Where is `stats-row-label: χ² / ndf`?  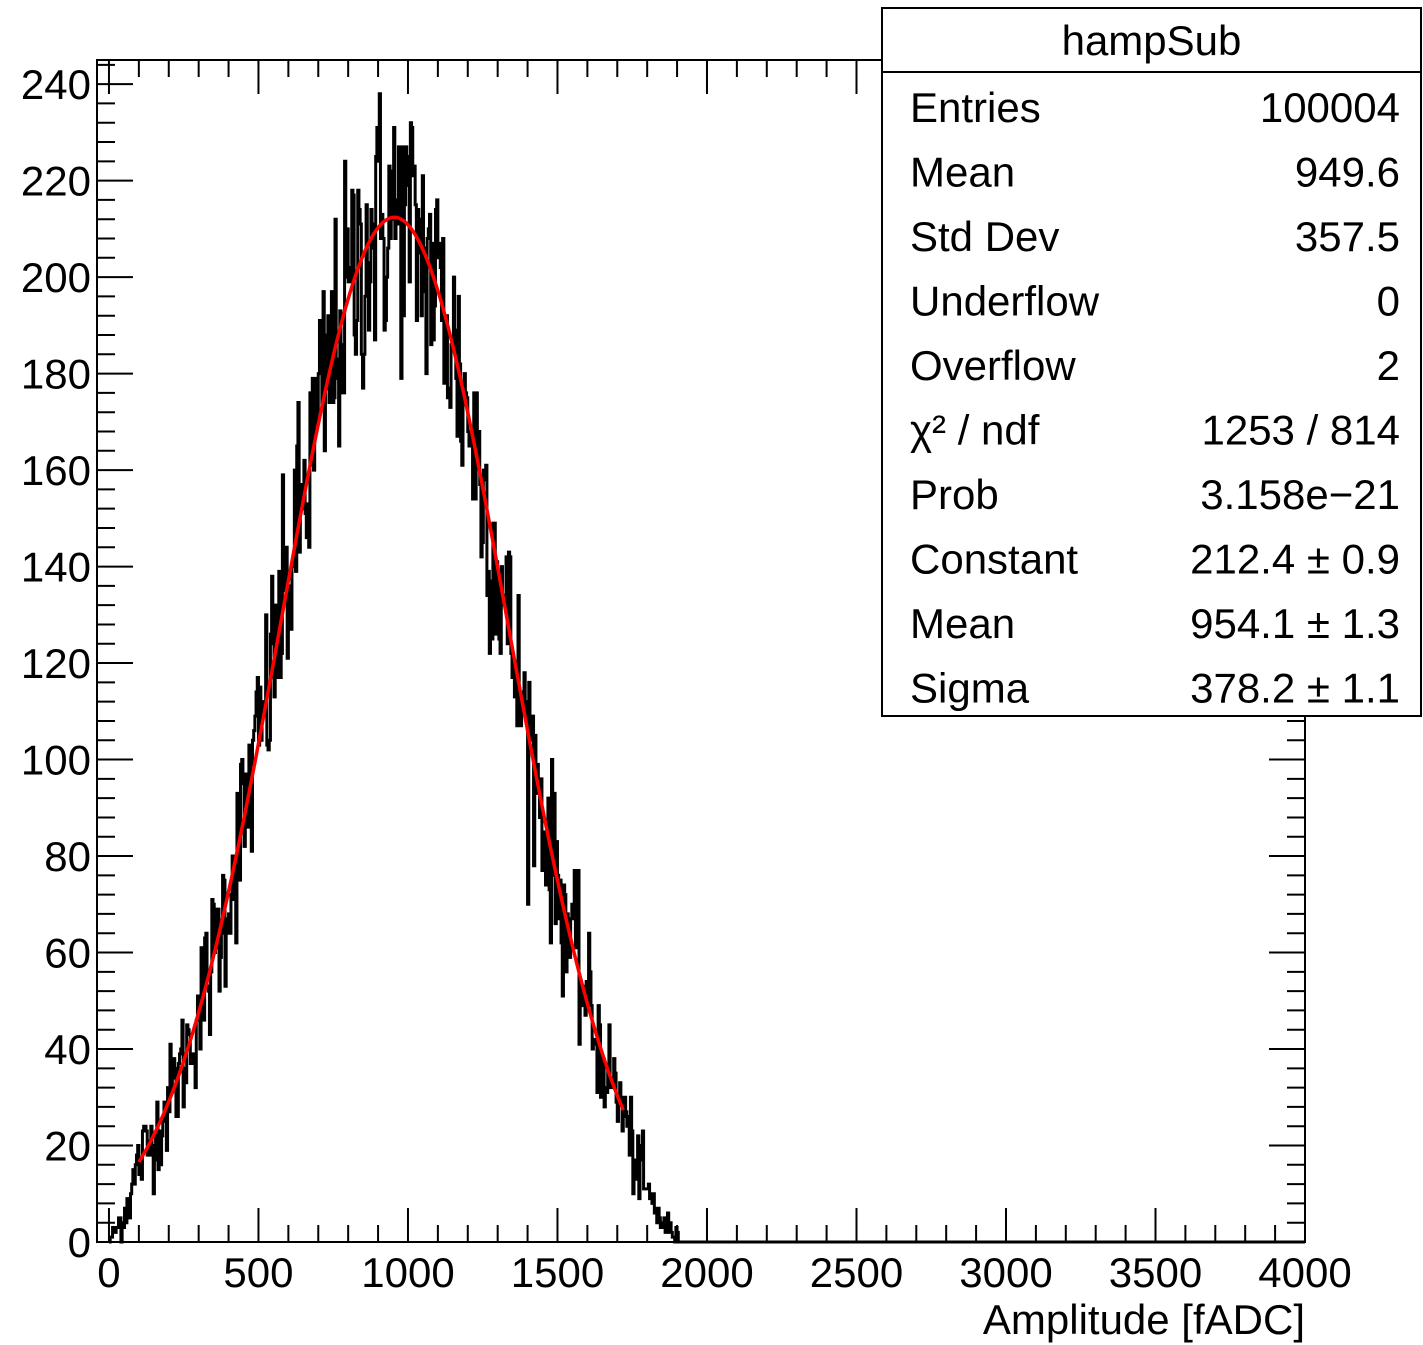
stats-row-label: χ² / ndf is located at coordinates (975, 430).